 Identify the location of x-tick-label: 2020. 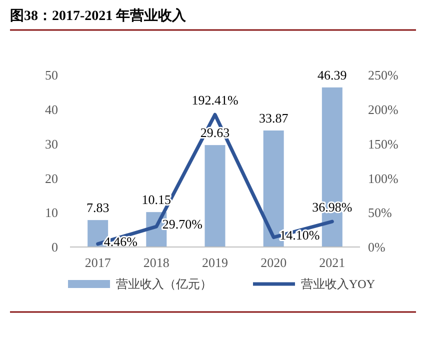
(273, 262).